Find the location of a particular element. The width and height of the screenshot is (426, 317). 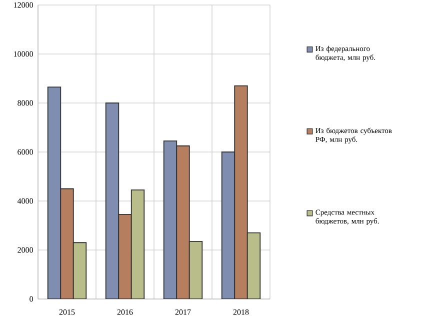

x-tick-label: 2015 is located at coordinates (67, 312).